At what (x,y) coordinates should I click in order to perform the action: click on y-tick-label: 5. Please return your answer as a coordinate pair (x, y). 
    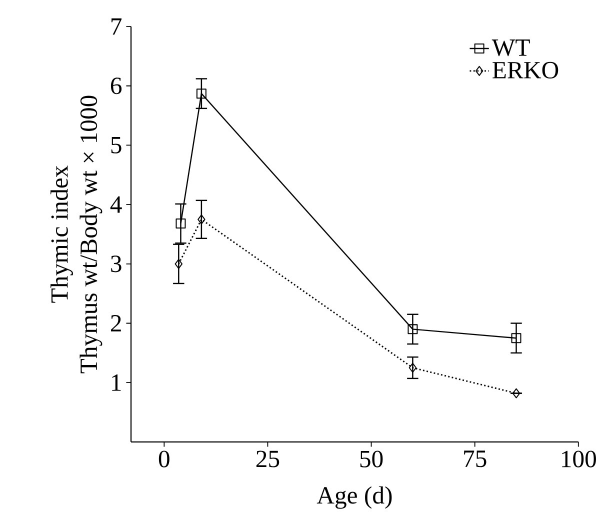
    Looking at the image, I should click on (116, 145).